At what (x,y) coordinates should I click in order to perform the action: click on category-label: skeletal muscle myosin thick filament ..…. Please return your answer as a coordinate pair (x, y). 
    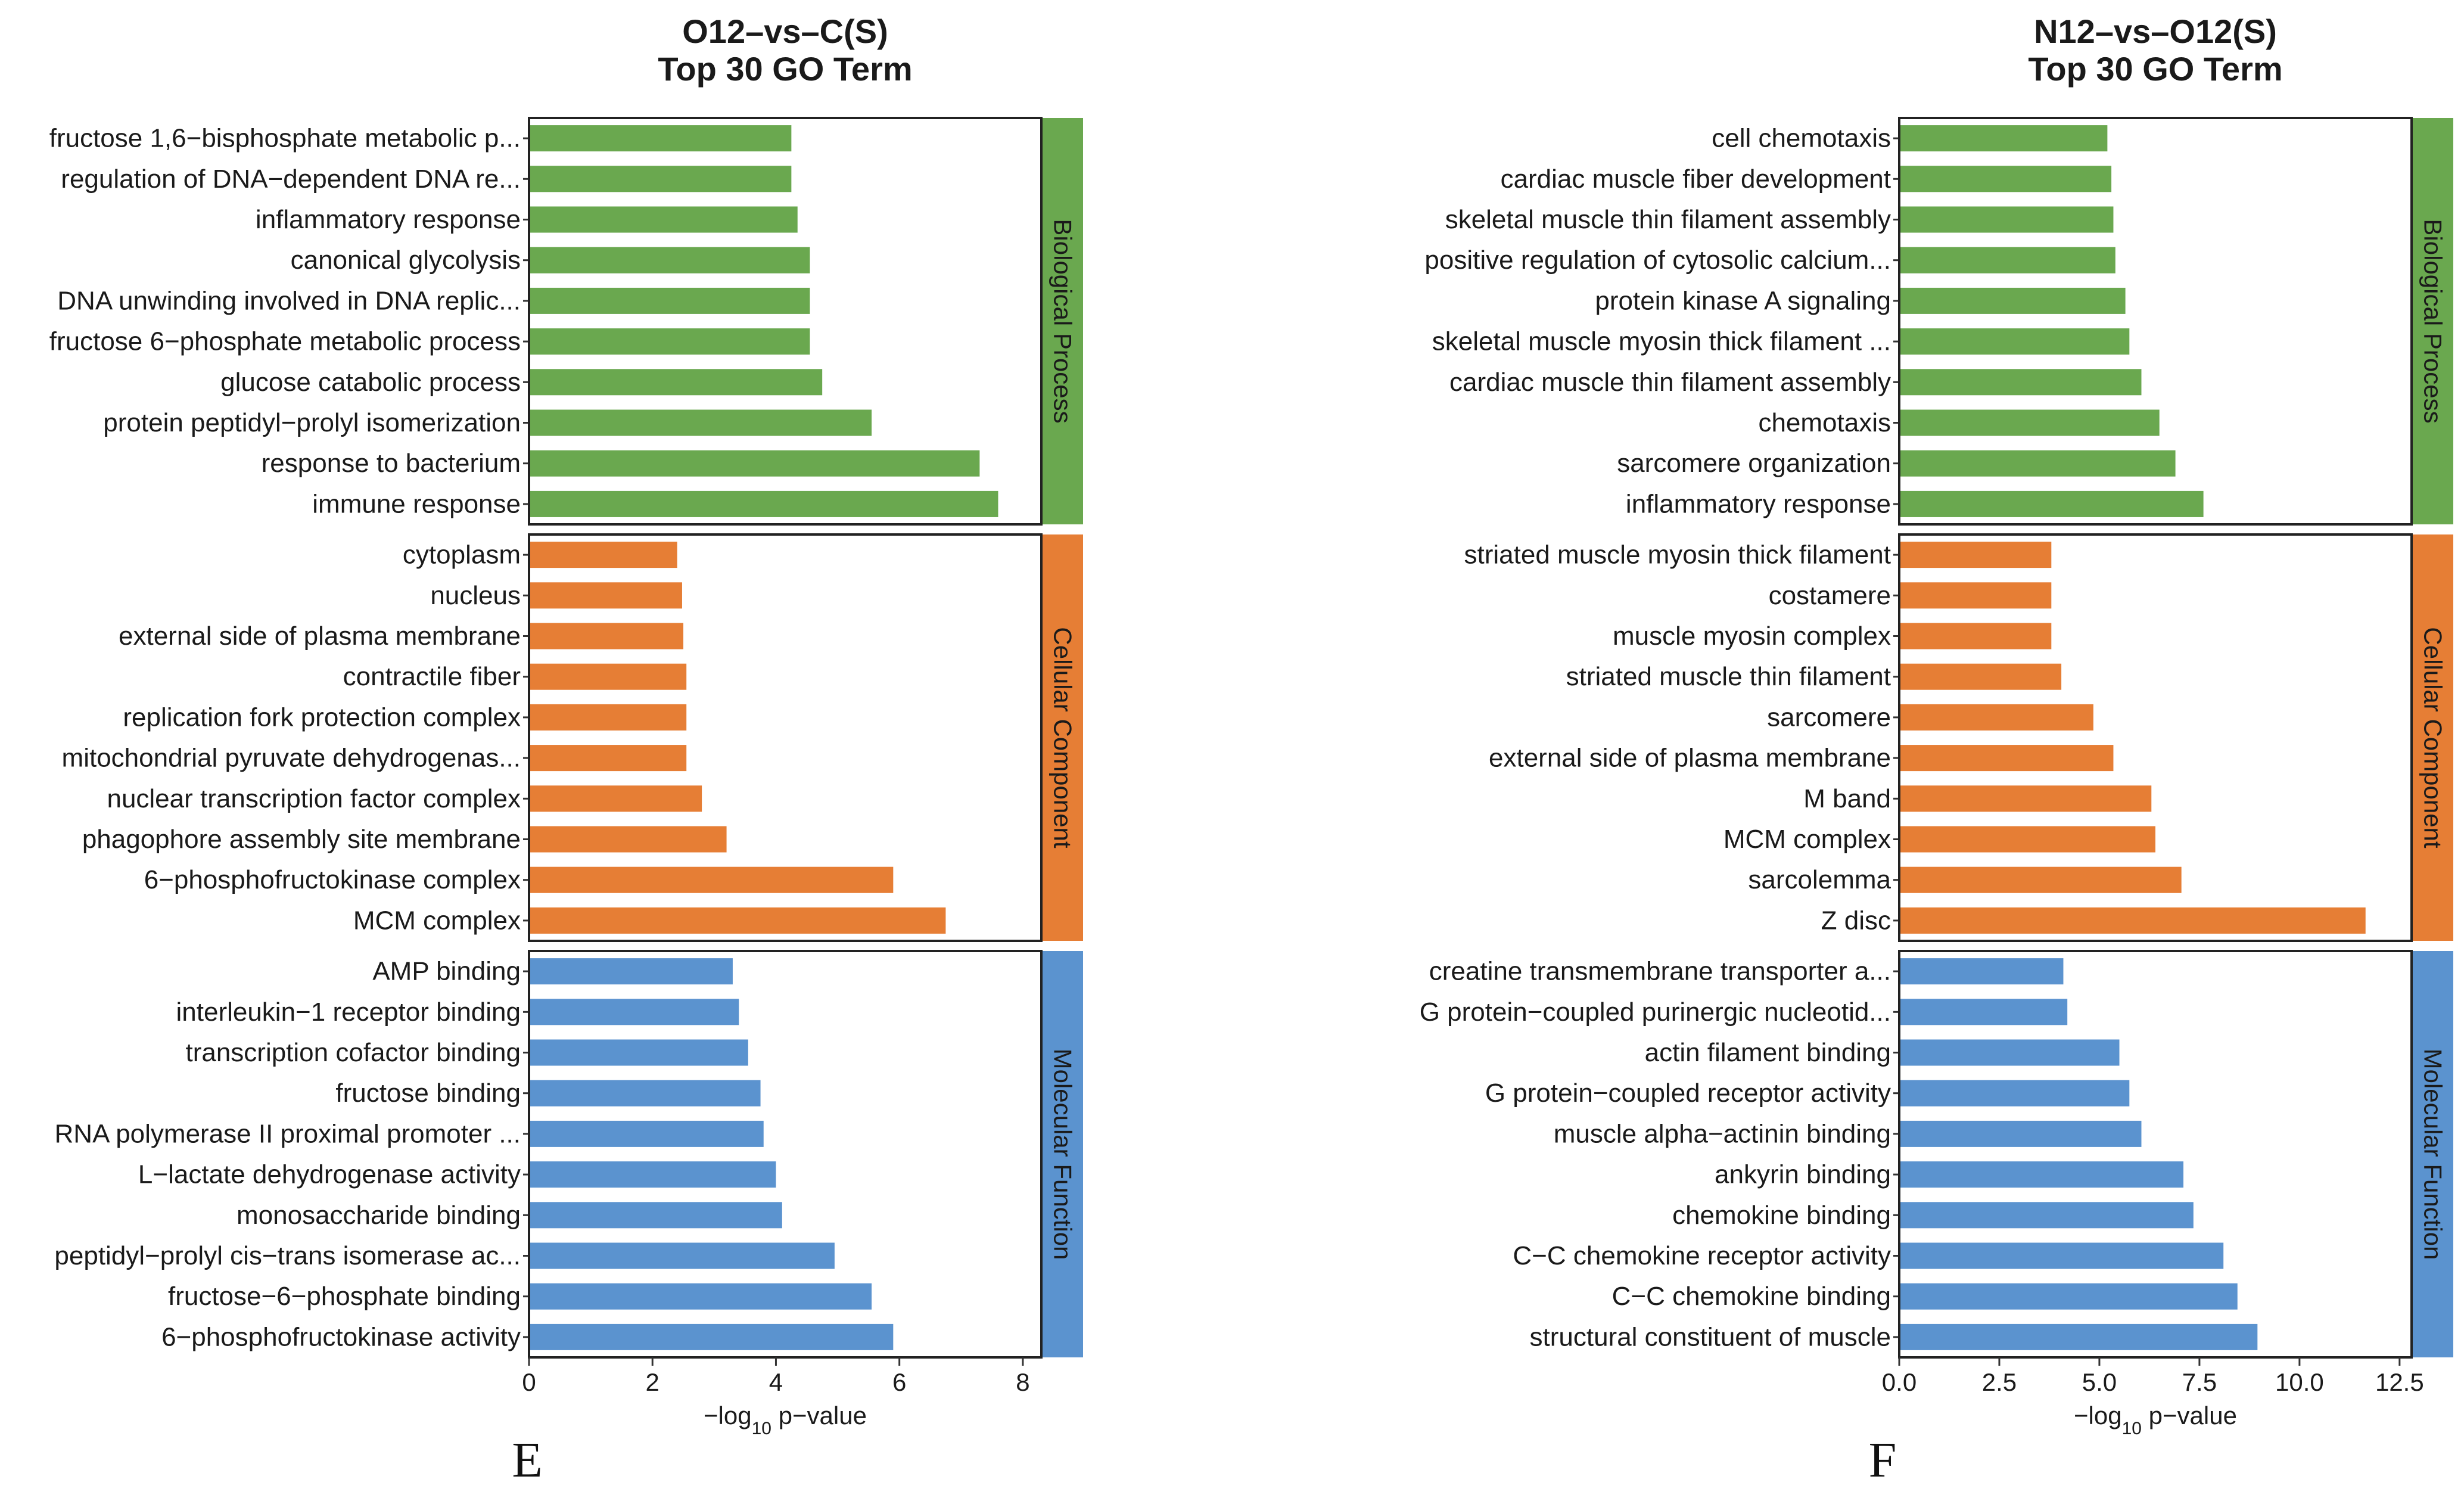
    Looking at the image, I should click on (1661, 341).